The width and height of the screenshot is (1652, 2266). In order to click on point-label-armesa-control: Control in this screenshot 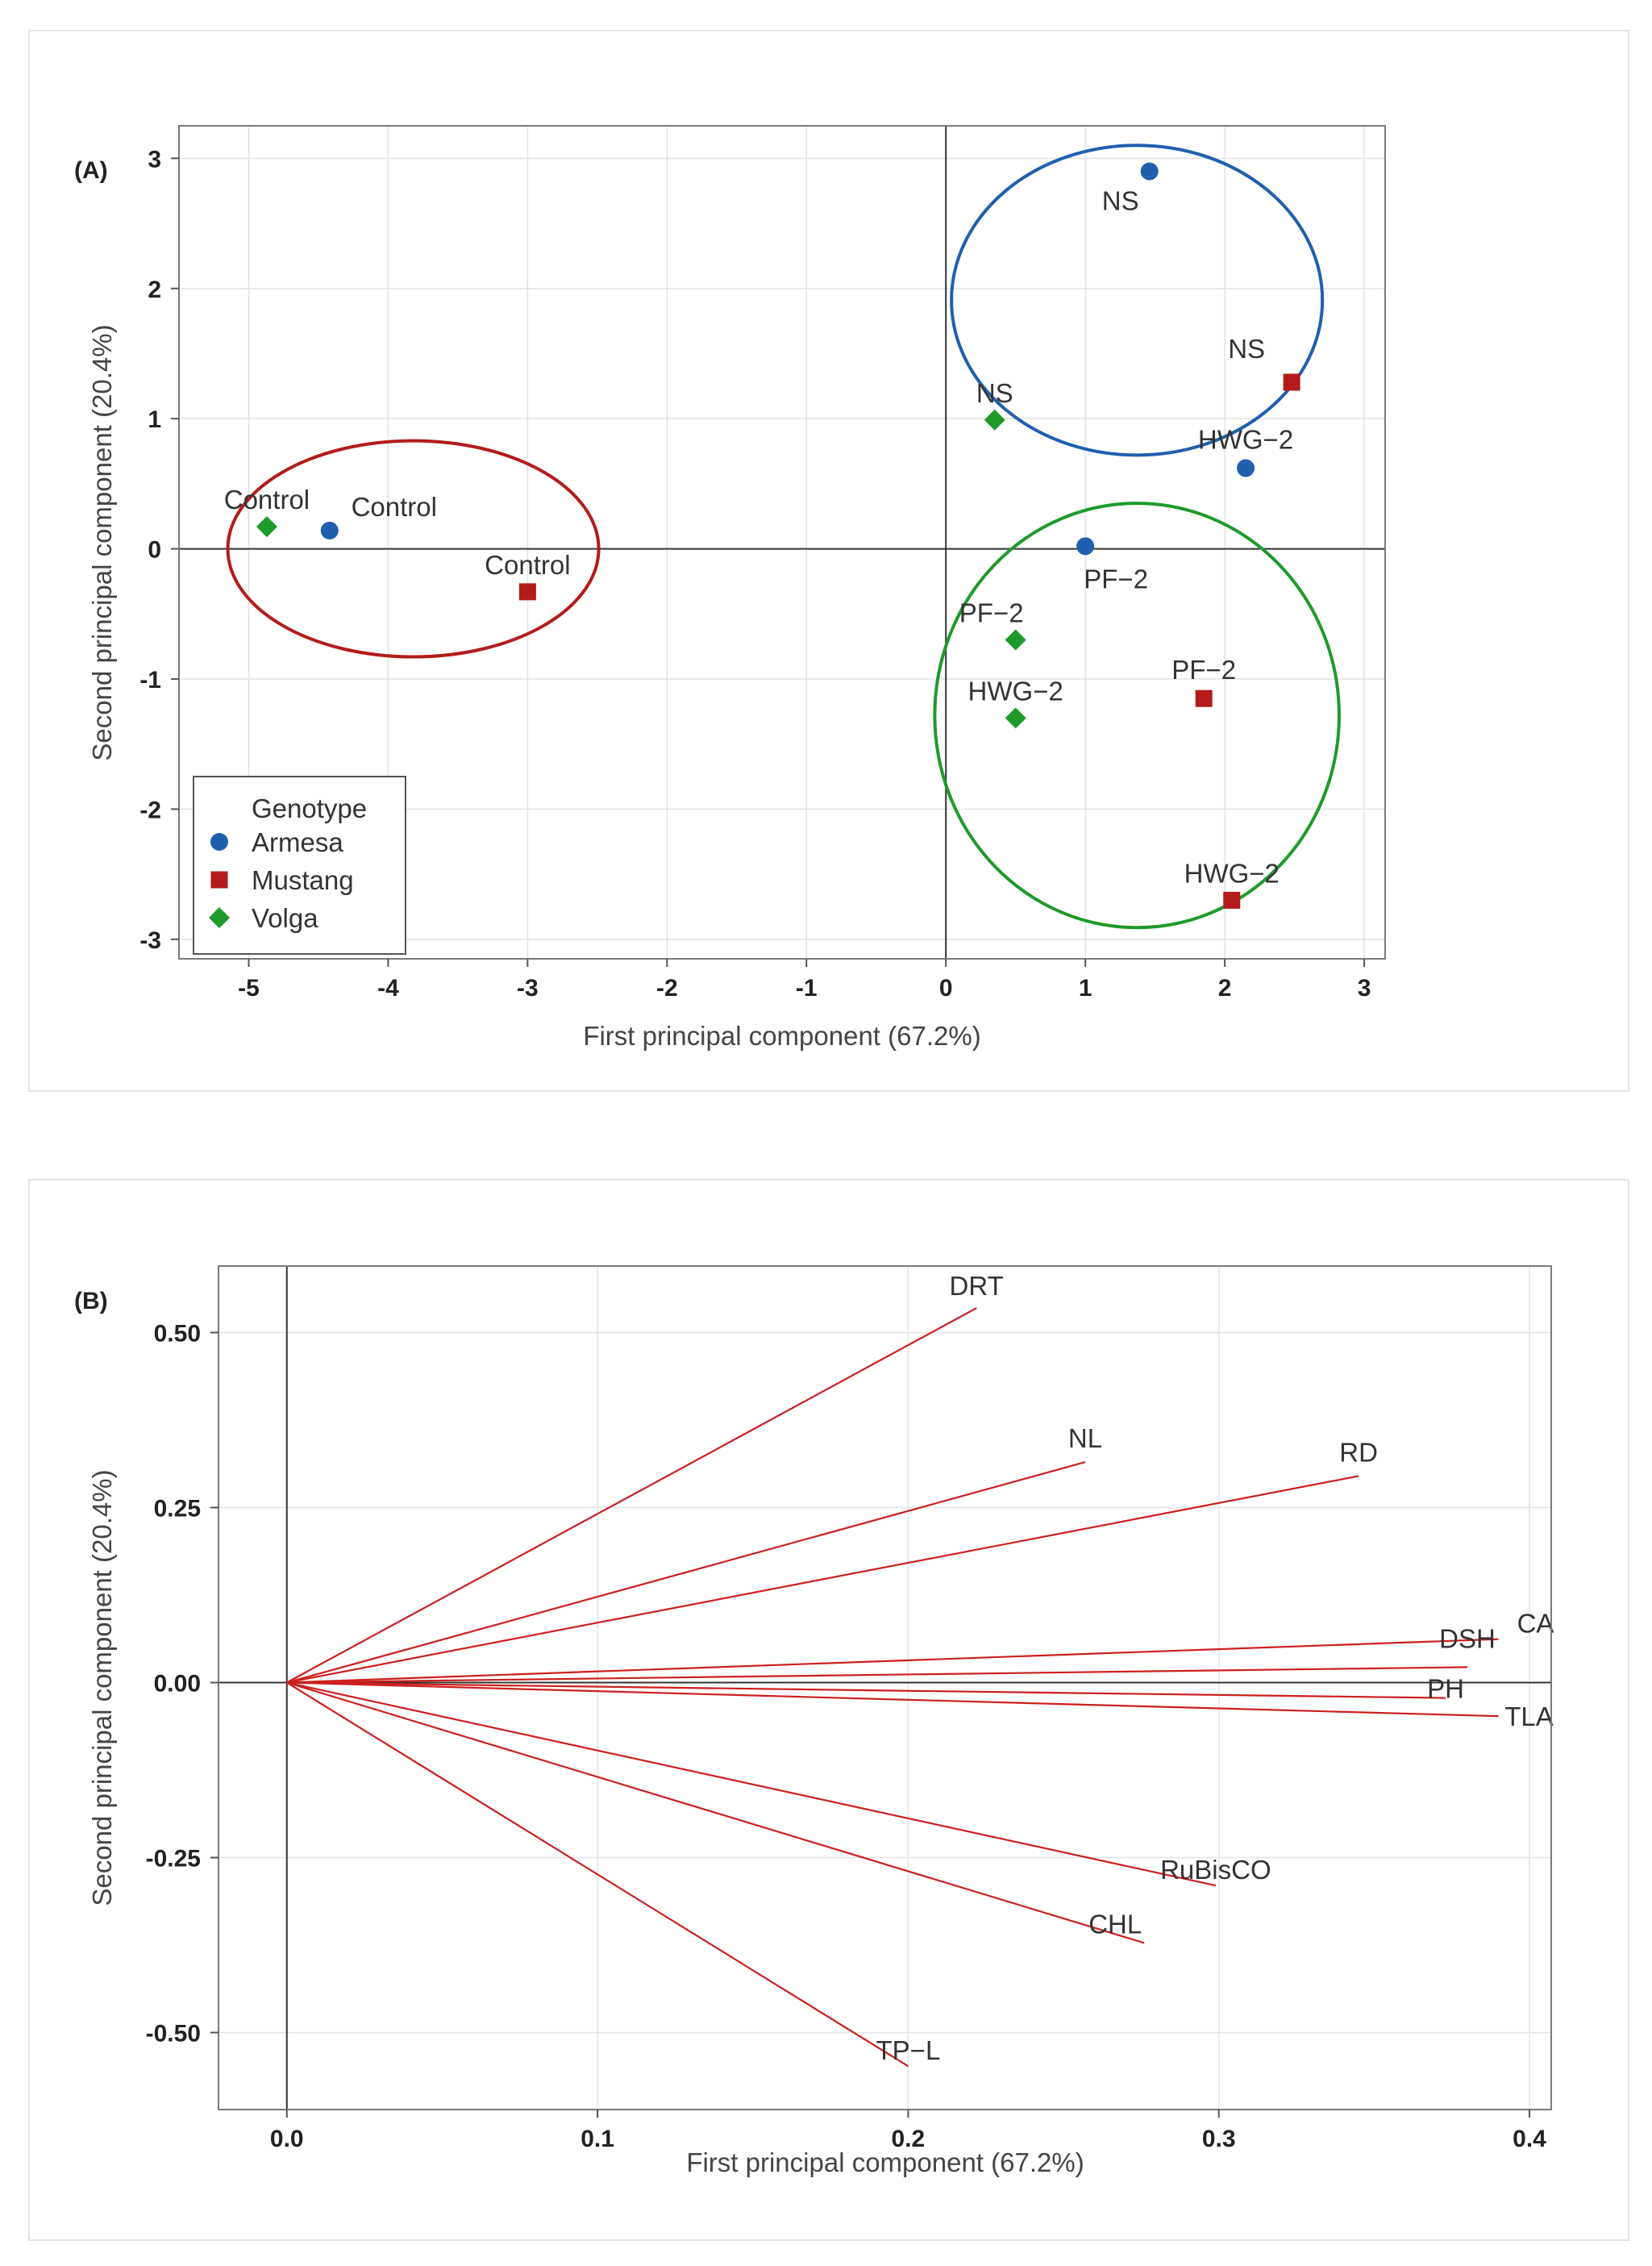, I will do `click(394, 507)`.